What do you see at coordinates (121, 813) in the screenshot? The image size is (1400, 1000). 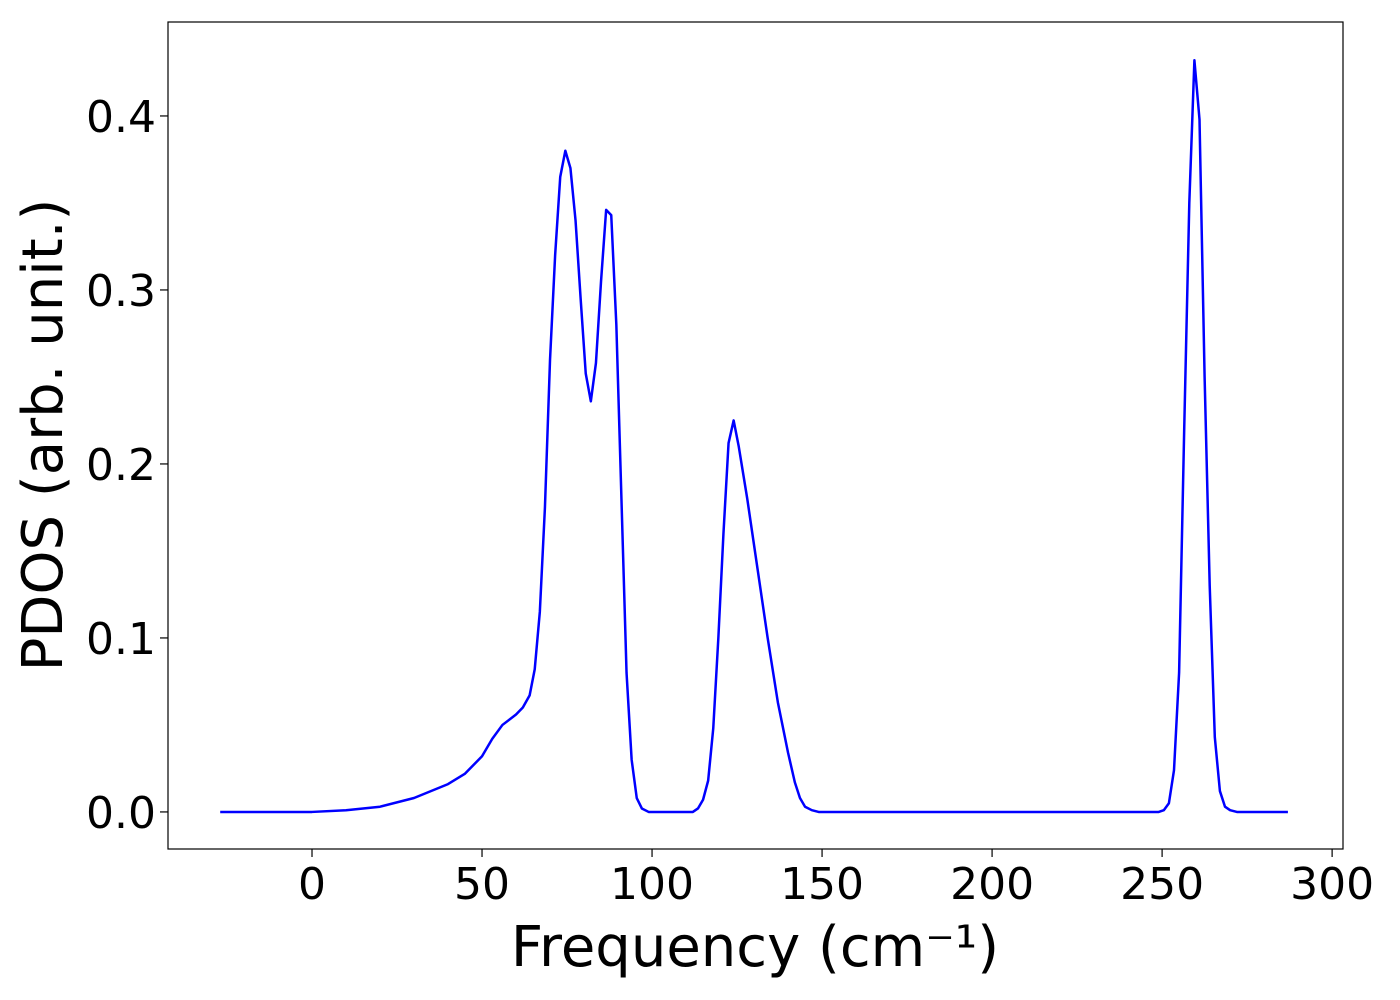 I see `y-tick-label: 0.0` at bounding box center [121, 813].